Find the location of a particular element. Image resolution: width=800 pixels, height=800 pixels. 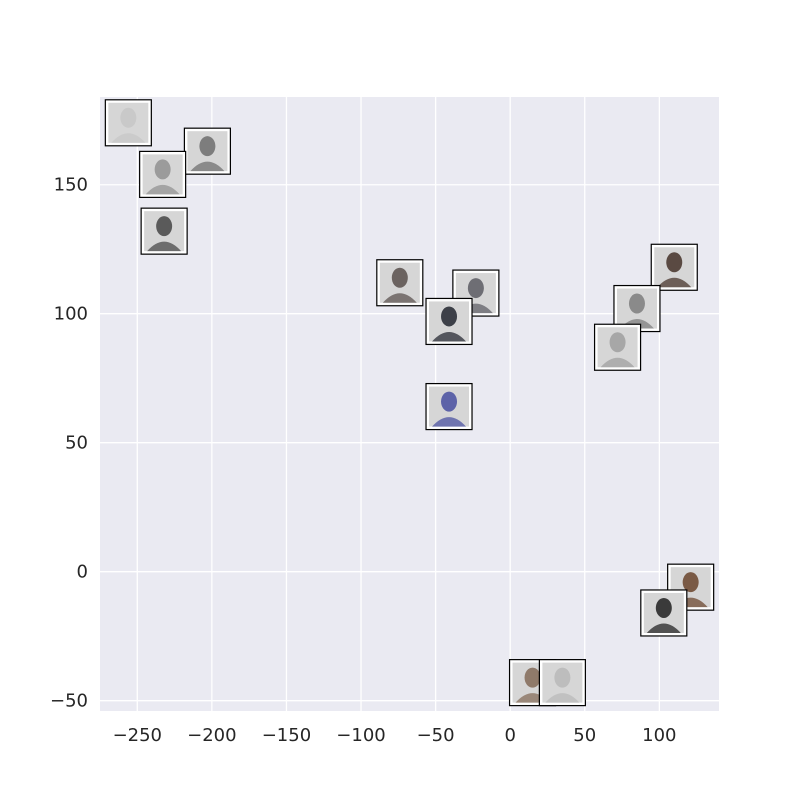

y-tick-label: 150 is located at coordinates (71, 185).